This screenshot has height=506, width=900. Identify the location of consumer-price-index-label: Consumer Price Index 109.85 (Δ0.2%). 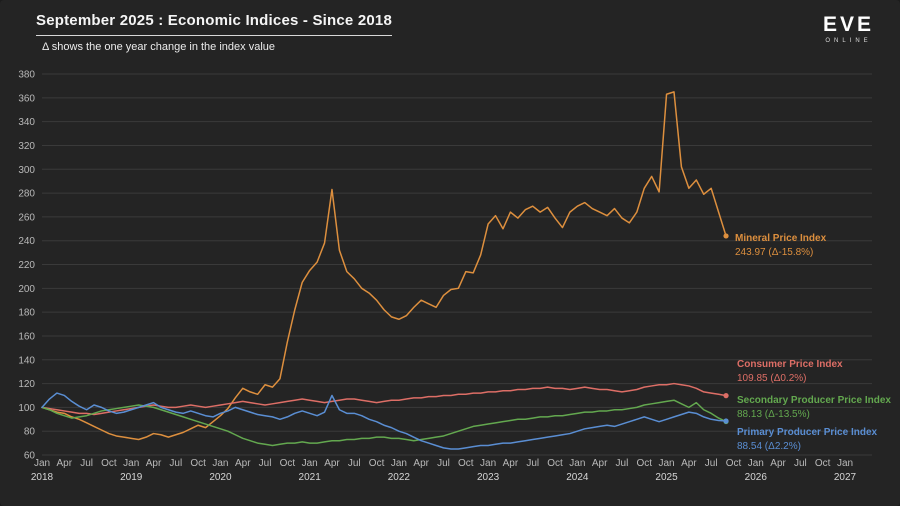
(790, 372).